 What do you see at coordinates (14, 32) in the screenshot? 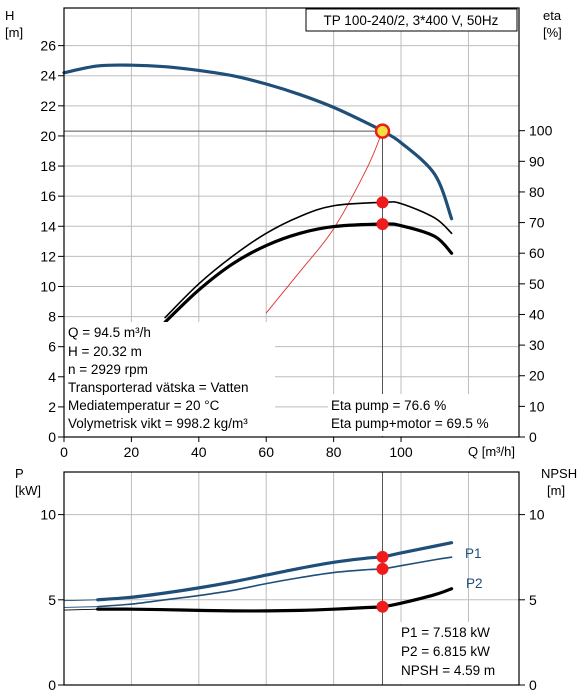
I see `y-left-unit: [m]` at bounding box center [14, 32].